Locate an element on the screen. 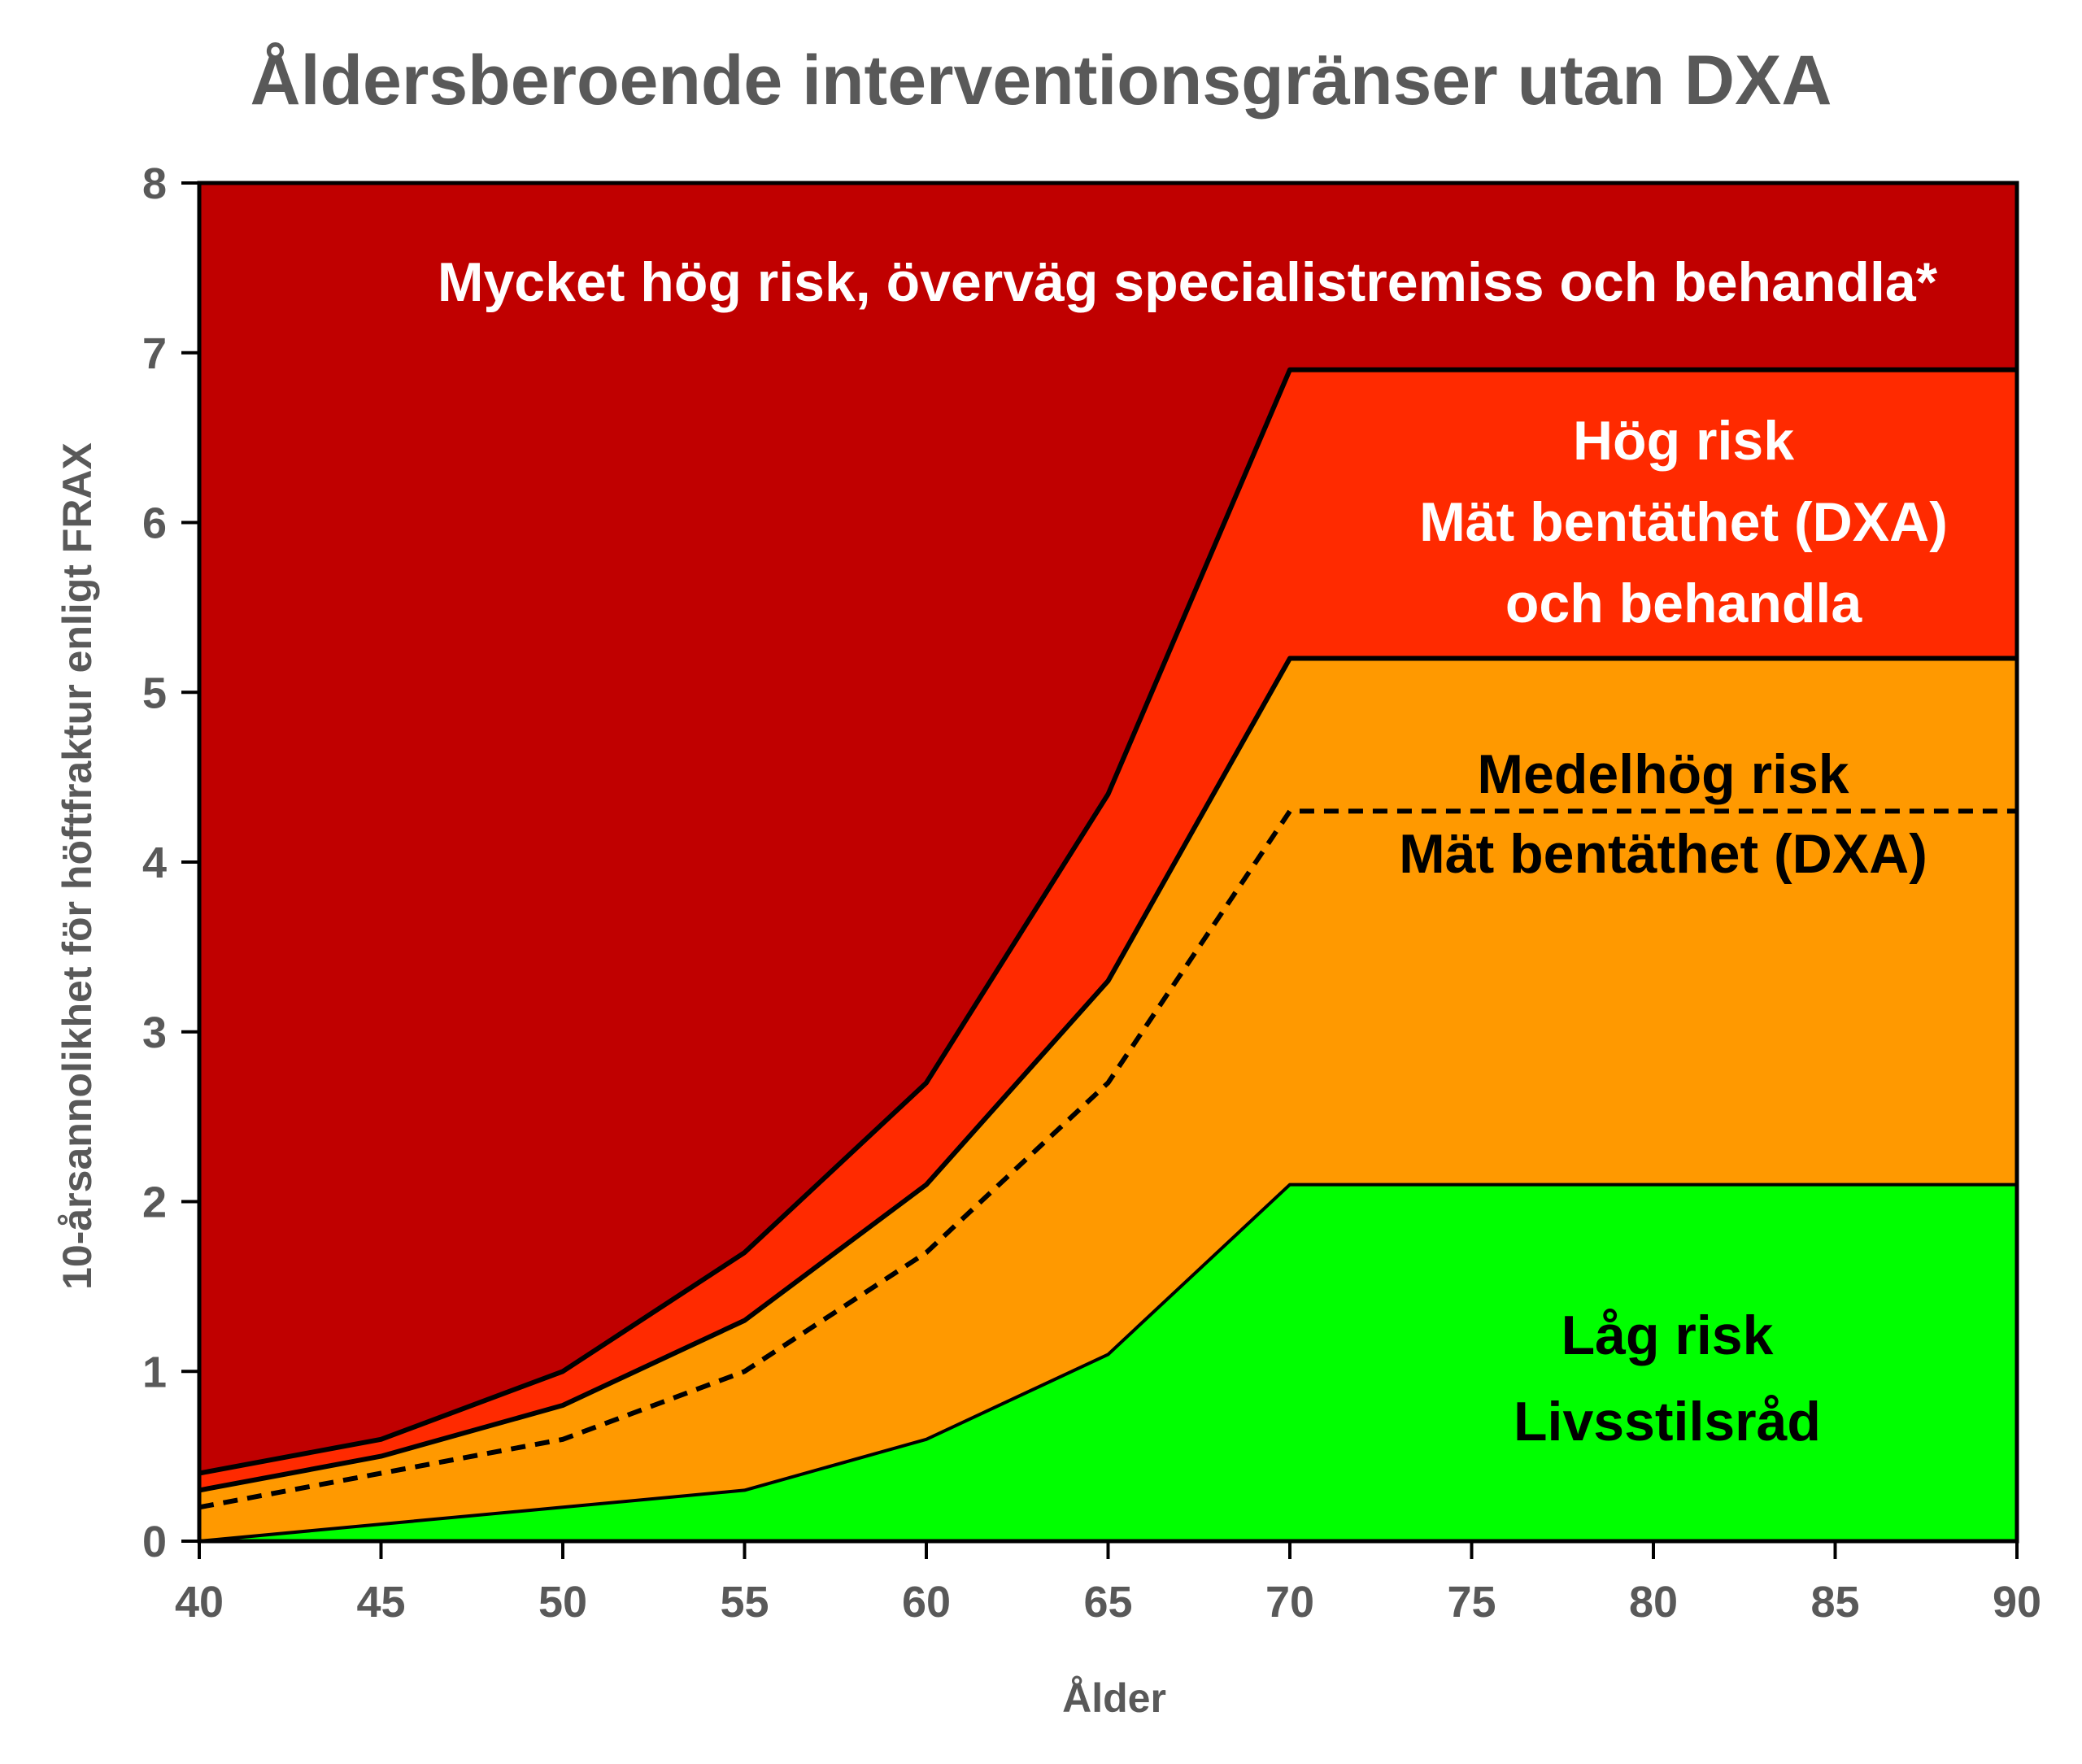 The height and width of the screenshot is (1764, 2082). x-tick-label: 45 is located at coordinates (380, 1602).